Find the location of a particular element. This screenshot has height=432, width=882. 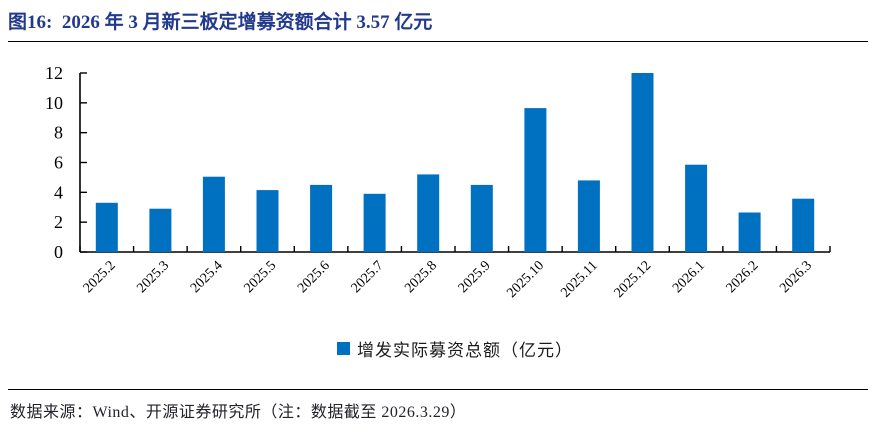

figure-title: 图16: 2026 年 3 月新三板定增募资额合计 3.57 亿元 is located at coordinates (220, 22).